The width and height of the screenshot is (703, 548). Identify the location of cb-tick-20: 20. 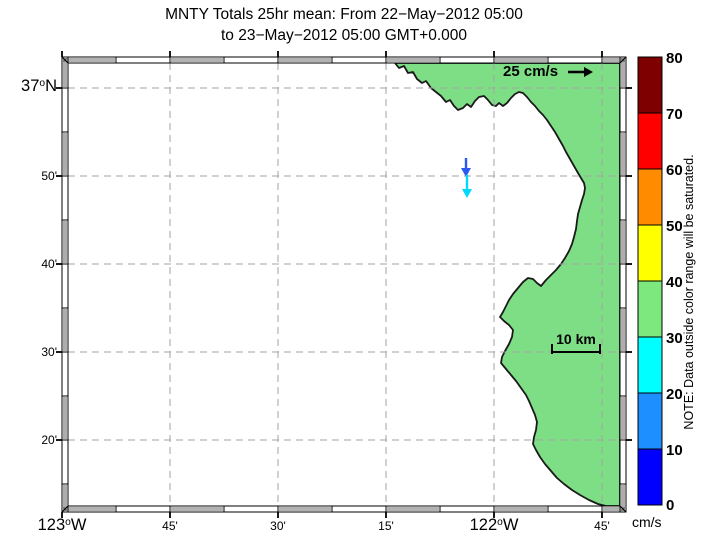
(674, 394).